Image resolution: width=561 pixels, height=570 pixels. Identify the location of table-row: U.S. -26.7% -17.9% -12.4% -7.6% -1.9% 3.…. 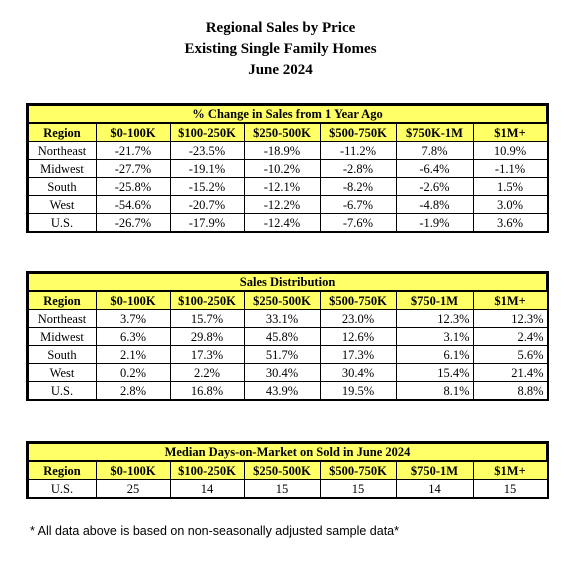
(287, 222).